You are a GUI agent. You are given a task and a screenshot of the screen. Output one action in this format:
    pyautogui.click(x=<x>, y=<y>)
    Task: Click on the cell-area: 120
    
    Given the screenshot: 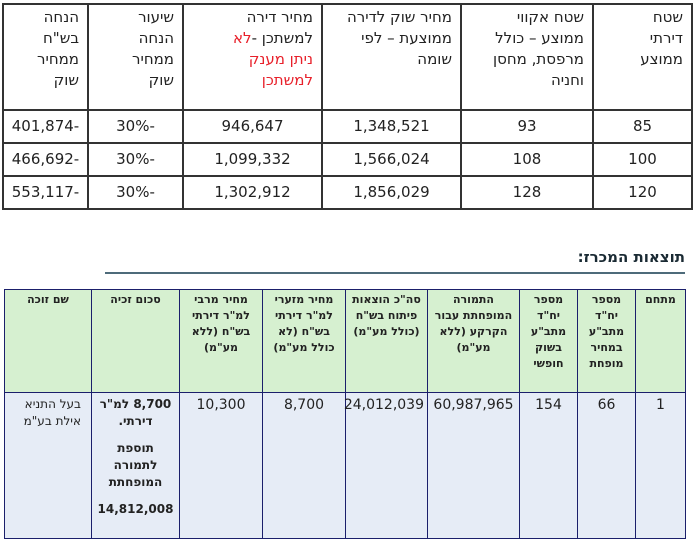 What is the action you would take?
    pyautogui.click(x=642, y=192)
    